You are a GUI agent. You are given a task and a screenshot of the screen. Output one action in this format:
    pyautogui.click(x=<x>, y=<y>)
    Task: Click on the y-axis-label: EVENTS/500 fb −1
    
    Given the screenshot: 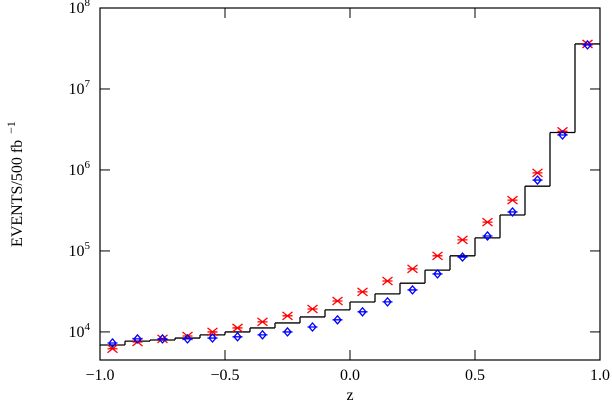 What is the action you would take?
    pyautogui.click(x=15, y=184)
    